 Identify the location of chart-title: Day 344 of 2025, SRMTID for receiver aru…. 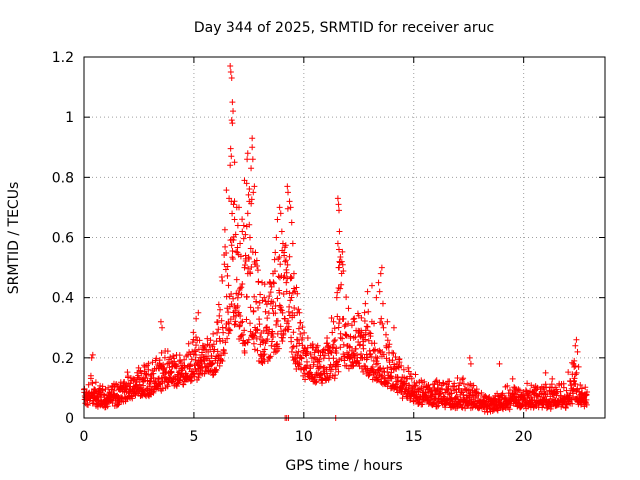
(344, 28).